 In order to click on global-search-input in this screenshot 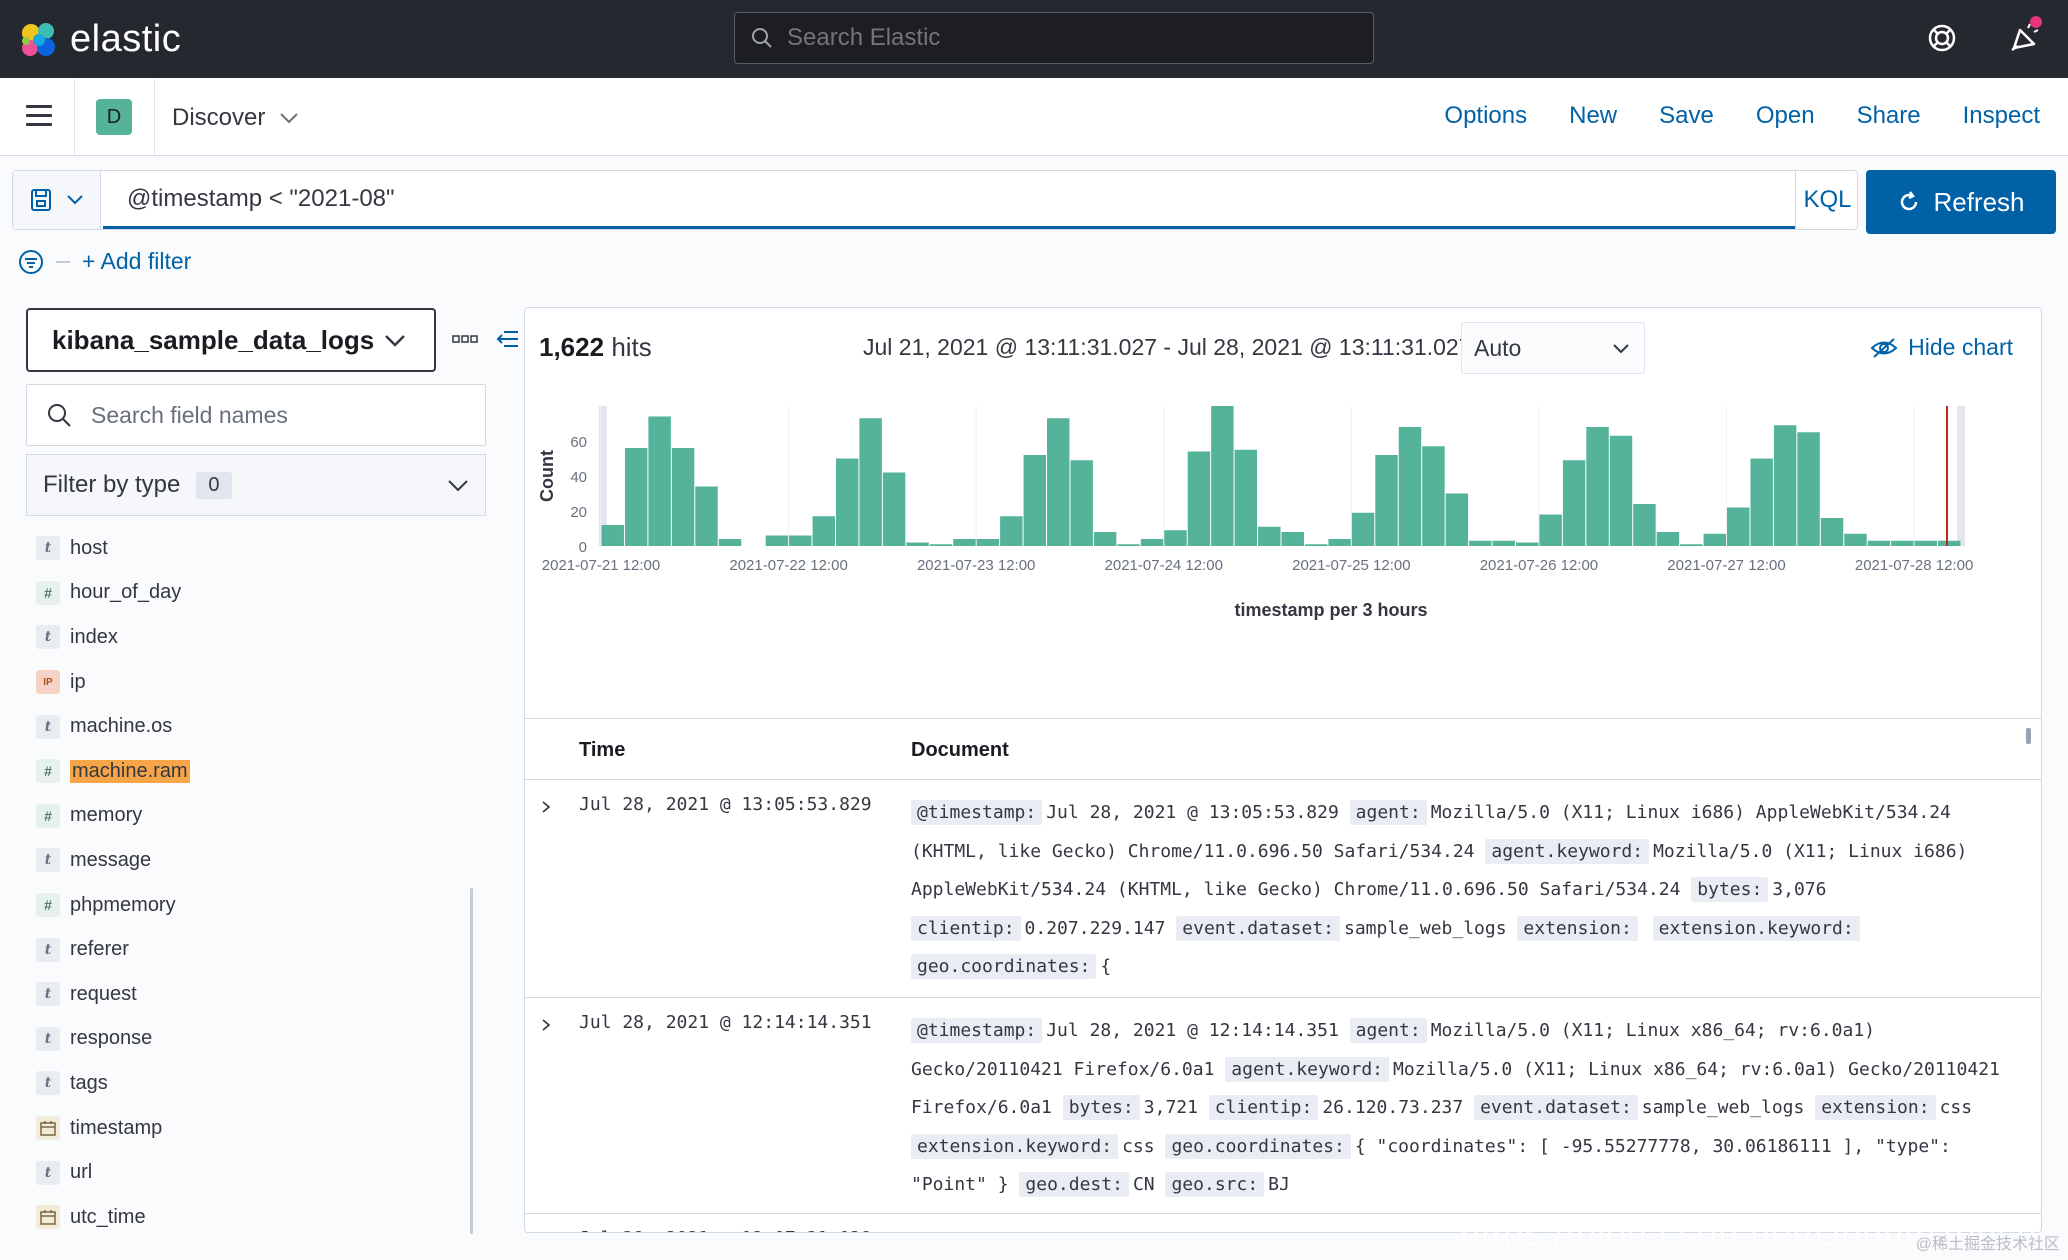, I will do `click(1054, 38)`.